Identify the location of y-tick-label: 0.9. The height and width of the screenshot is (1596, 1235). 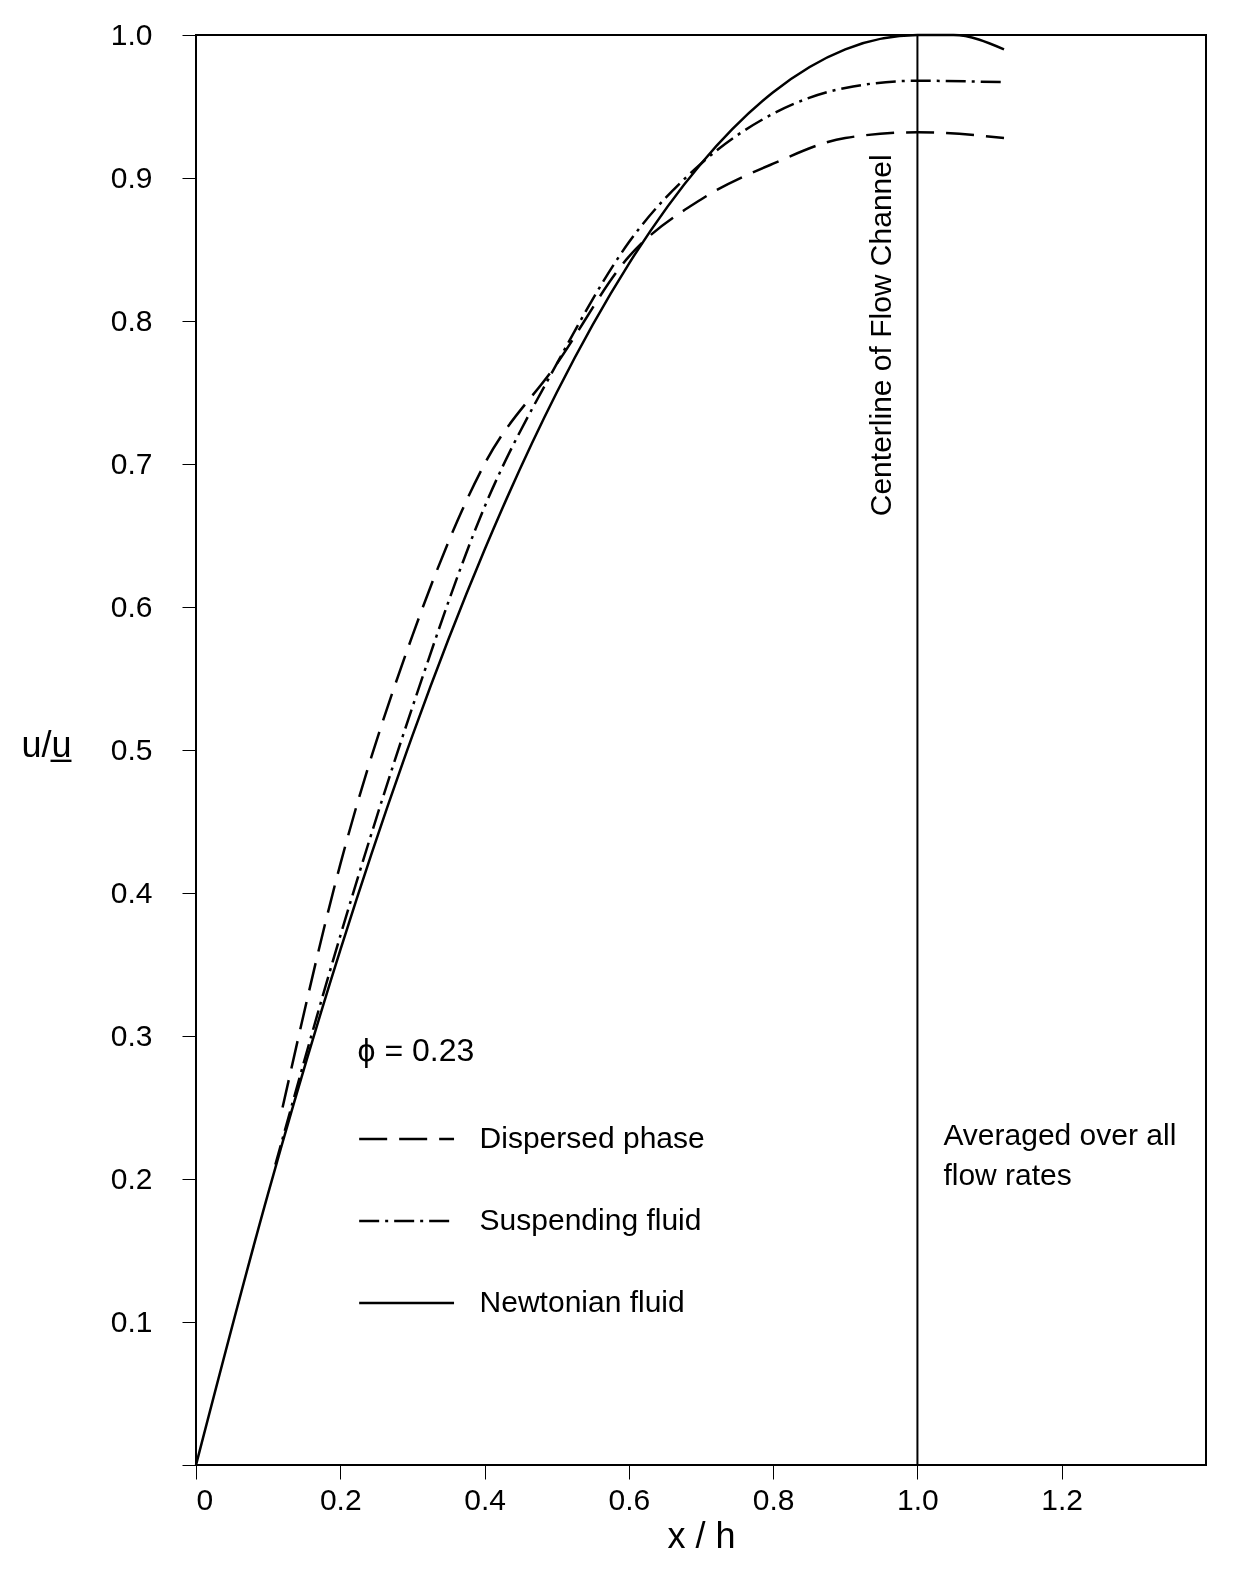
(131, 177).